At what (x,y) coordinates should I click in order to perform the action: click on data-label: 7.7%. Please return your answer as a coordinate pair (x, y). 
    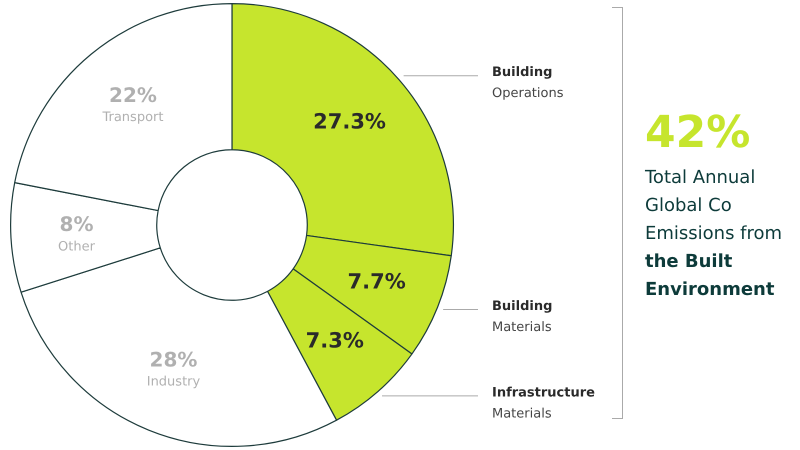
    Looking at the image, I should click on (376, 281).